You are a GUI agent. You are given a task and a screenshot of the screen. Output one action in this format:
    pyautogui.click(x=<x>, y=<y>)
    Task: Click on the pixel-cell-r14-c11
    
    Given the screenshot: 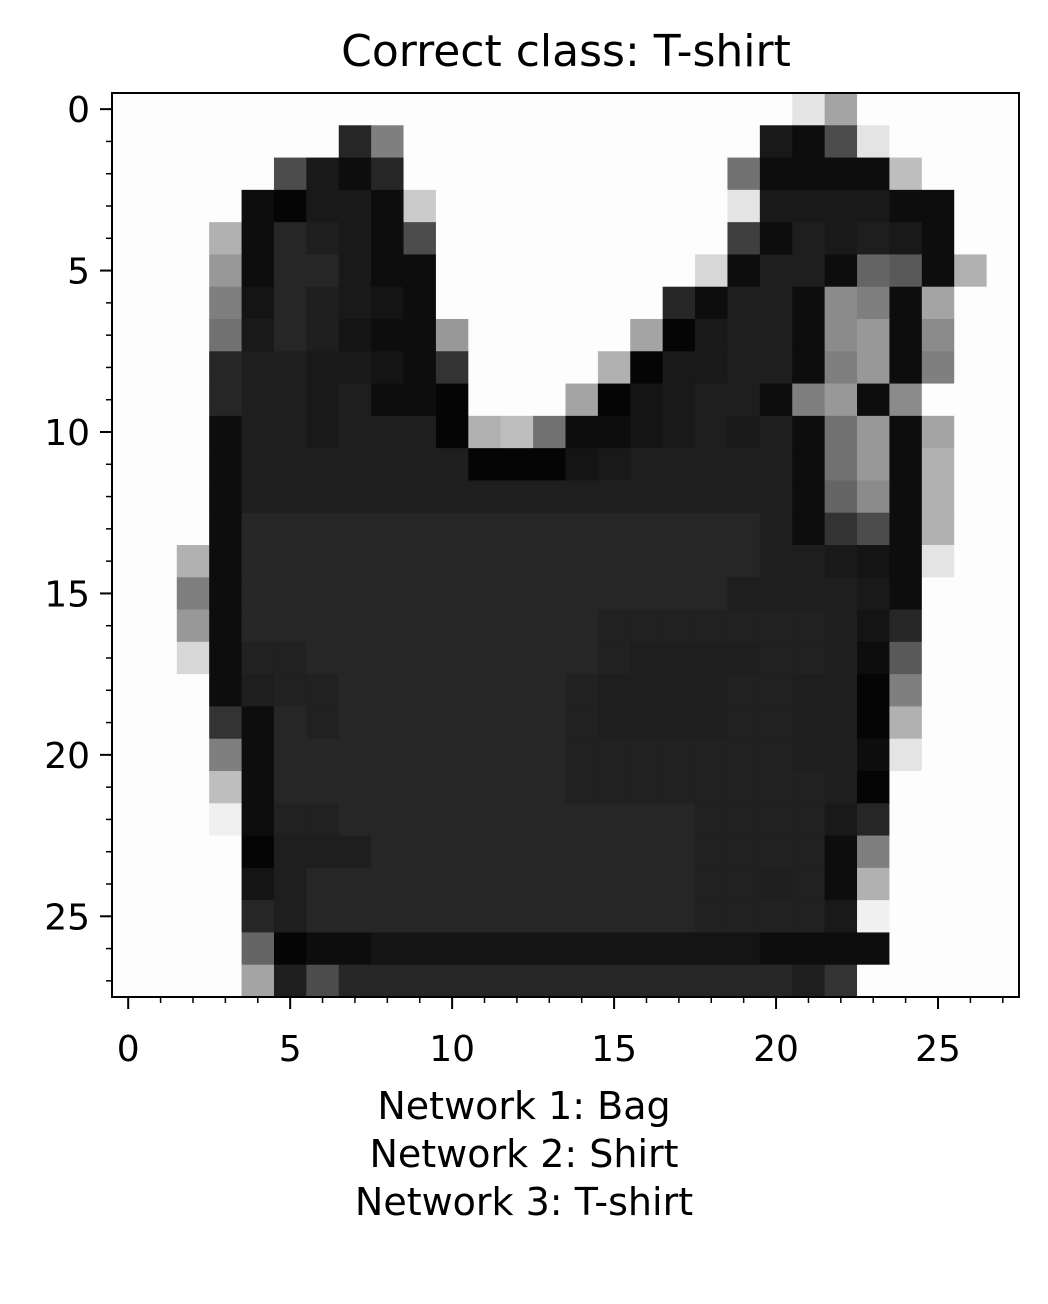 What is the action you would take?
    pyautogui.click(x=485, y=561)
    